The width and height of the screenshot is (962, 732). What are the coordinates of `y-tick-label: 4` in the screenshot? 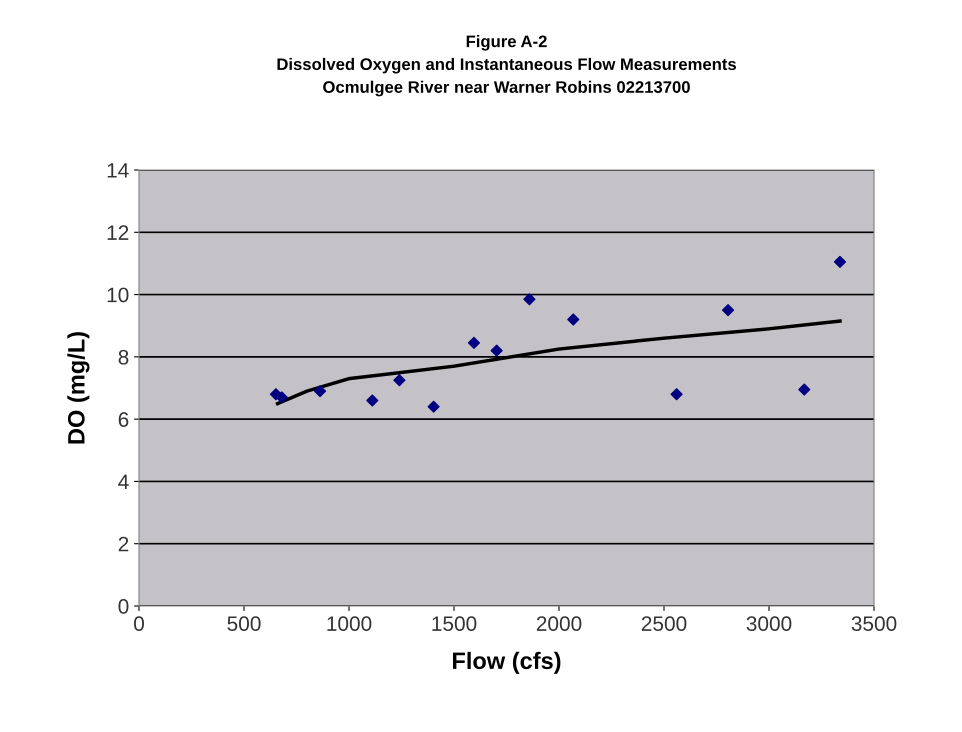 It's located at (123, 481).